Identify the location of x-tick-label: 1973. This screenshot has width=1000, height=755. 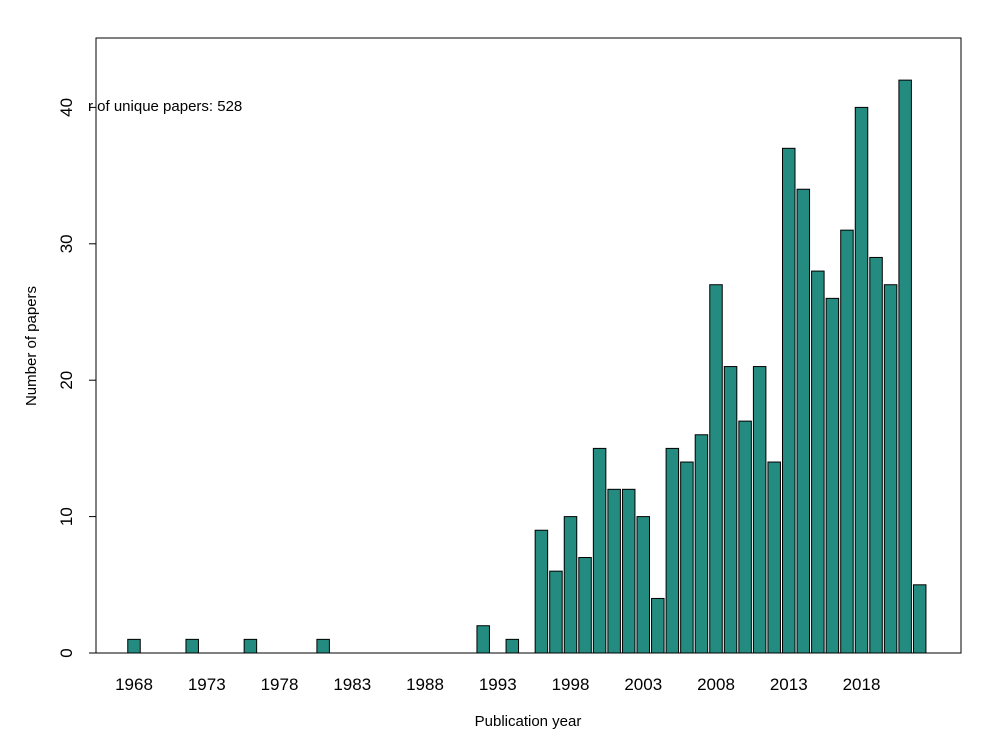
(207, 684).